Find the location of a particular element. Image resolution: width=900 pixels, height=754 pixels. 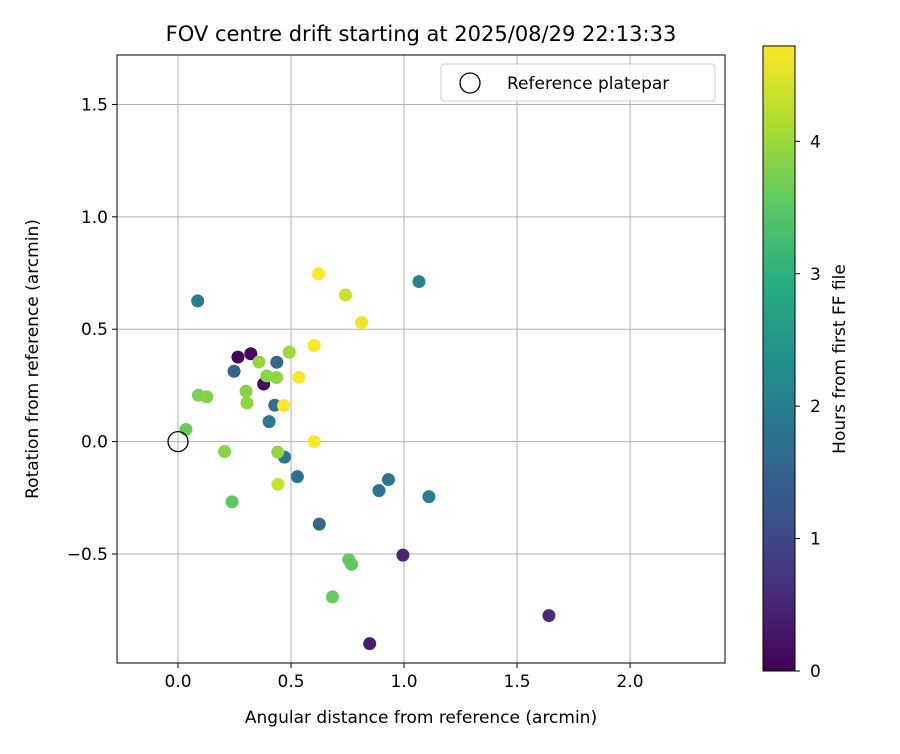

colorbar-gradient is located at coordinates (779, 358).